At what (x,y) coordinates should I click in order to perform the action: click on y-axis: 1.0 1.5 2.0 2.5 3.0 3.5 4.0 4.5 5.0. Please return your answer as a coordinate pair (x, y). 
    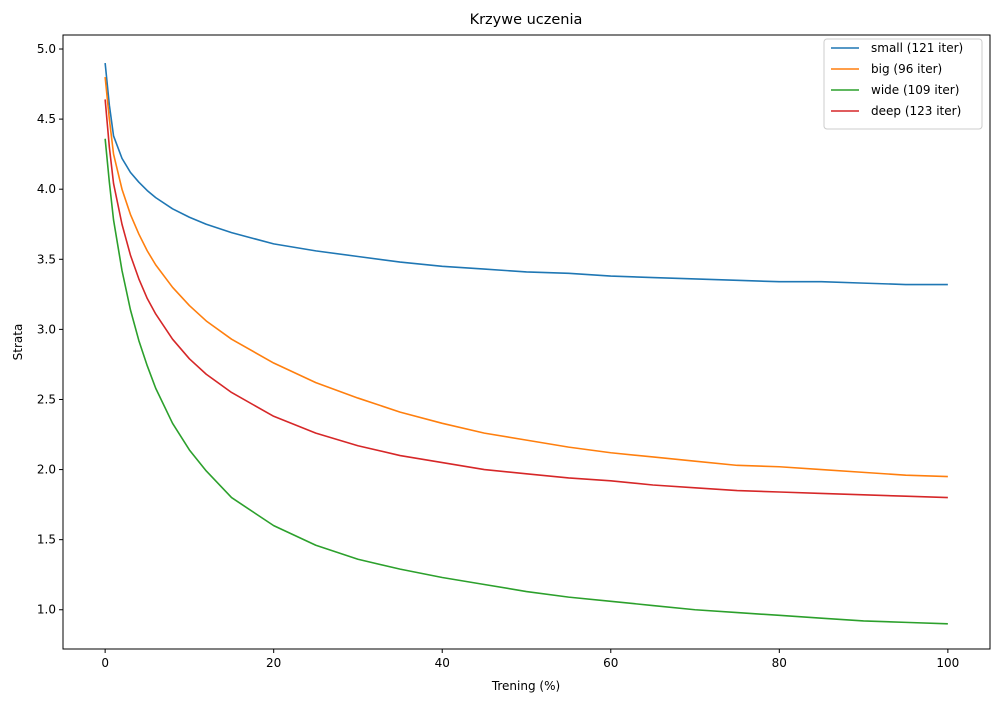
    Looking at the image, I should click on (50, 329).